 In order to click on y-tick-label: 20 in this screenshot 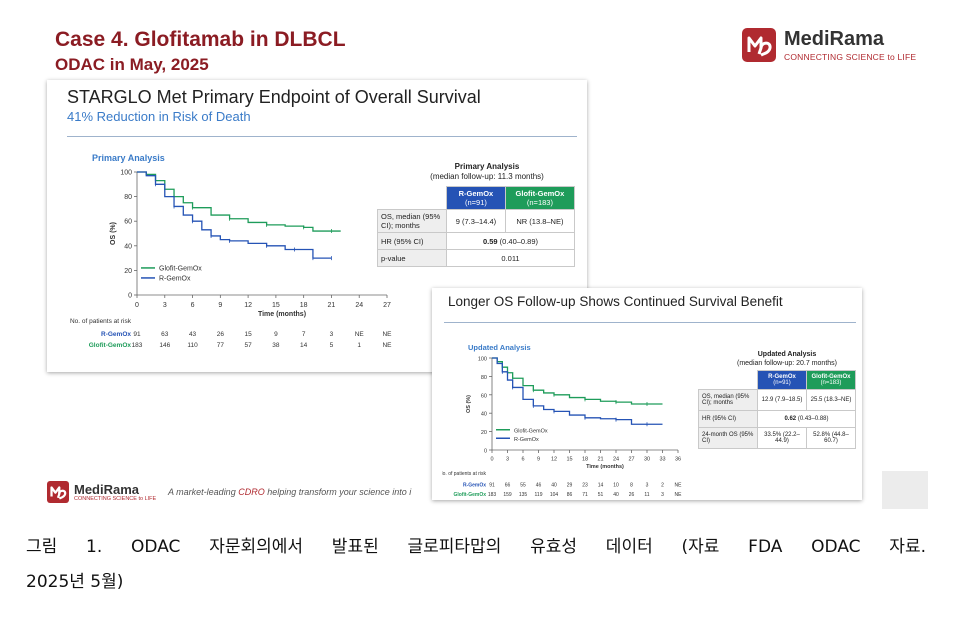, I will do `click(128, 271)`.